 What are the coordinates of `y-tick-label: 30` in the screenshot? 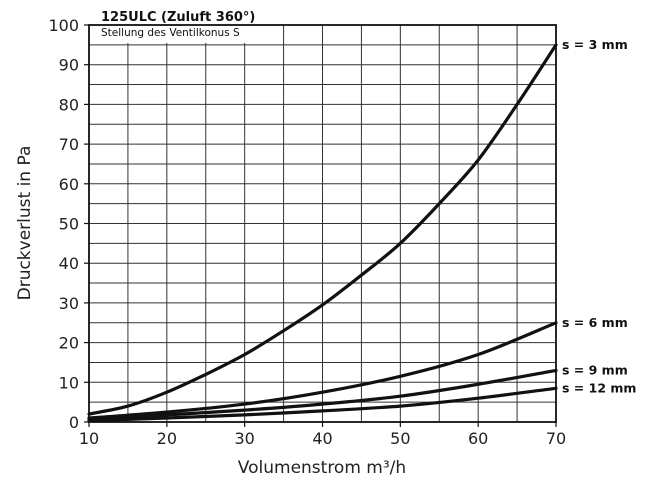 It's located at (69, 303).